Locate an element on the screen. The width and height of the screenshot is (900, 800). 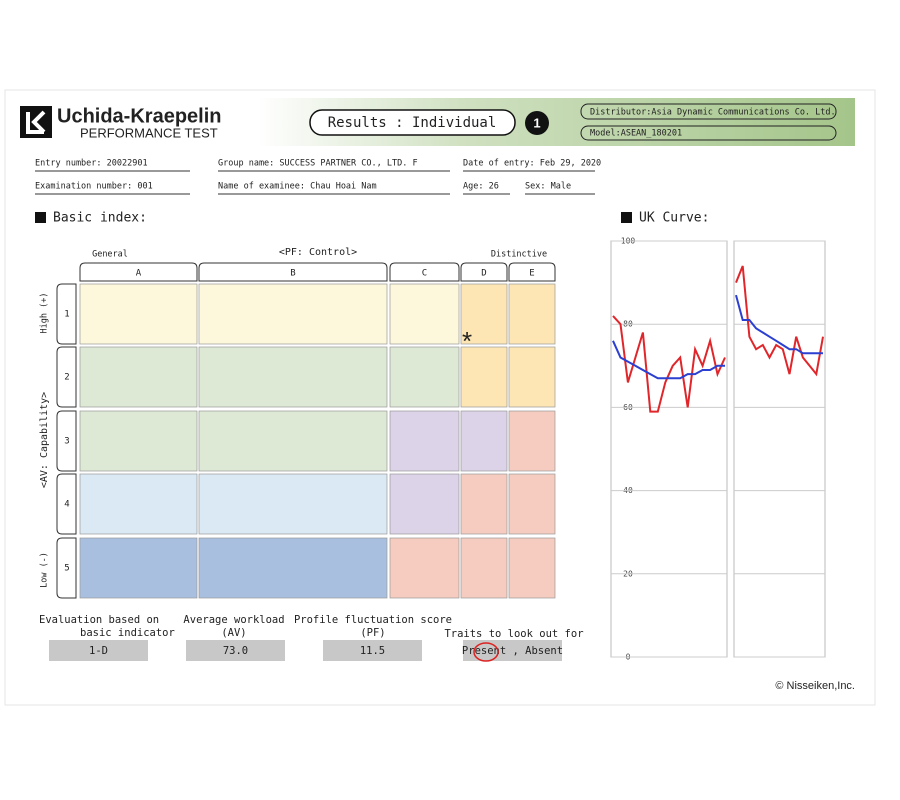
row-label: 5 is located at coordinates (66, 569).